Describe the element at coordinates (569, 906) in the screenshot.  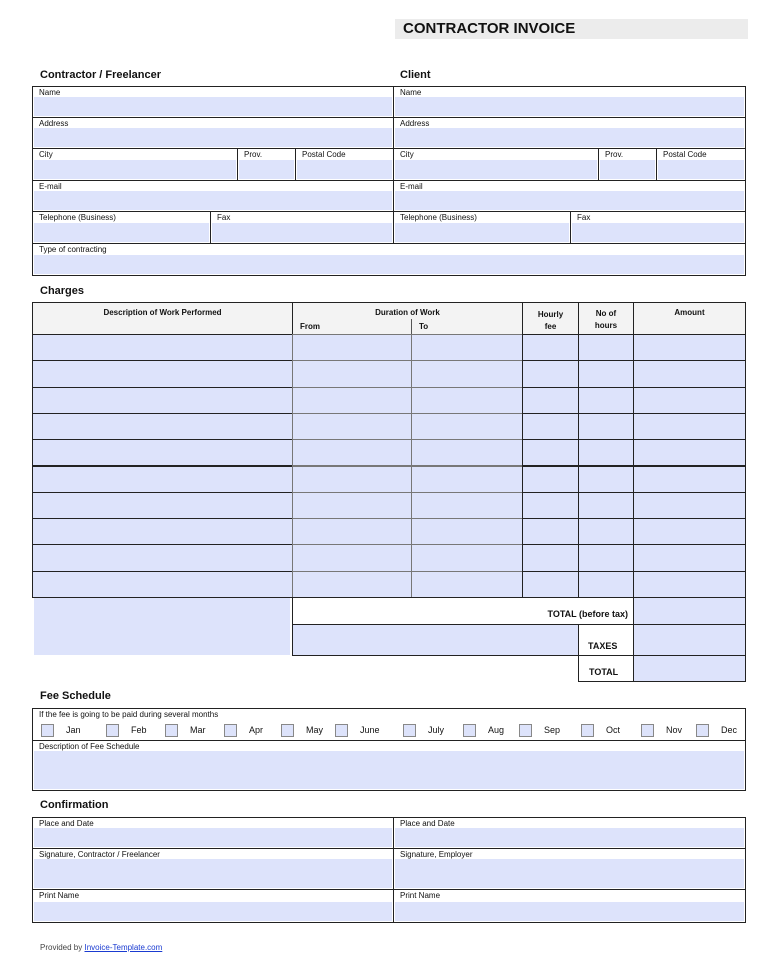
I see `print-name-right-field: Print Name` at that location.